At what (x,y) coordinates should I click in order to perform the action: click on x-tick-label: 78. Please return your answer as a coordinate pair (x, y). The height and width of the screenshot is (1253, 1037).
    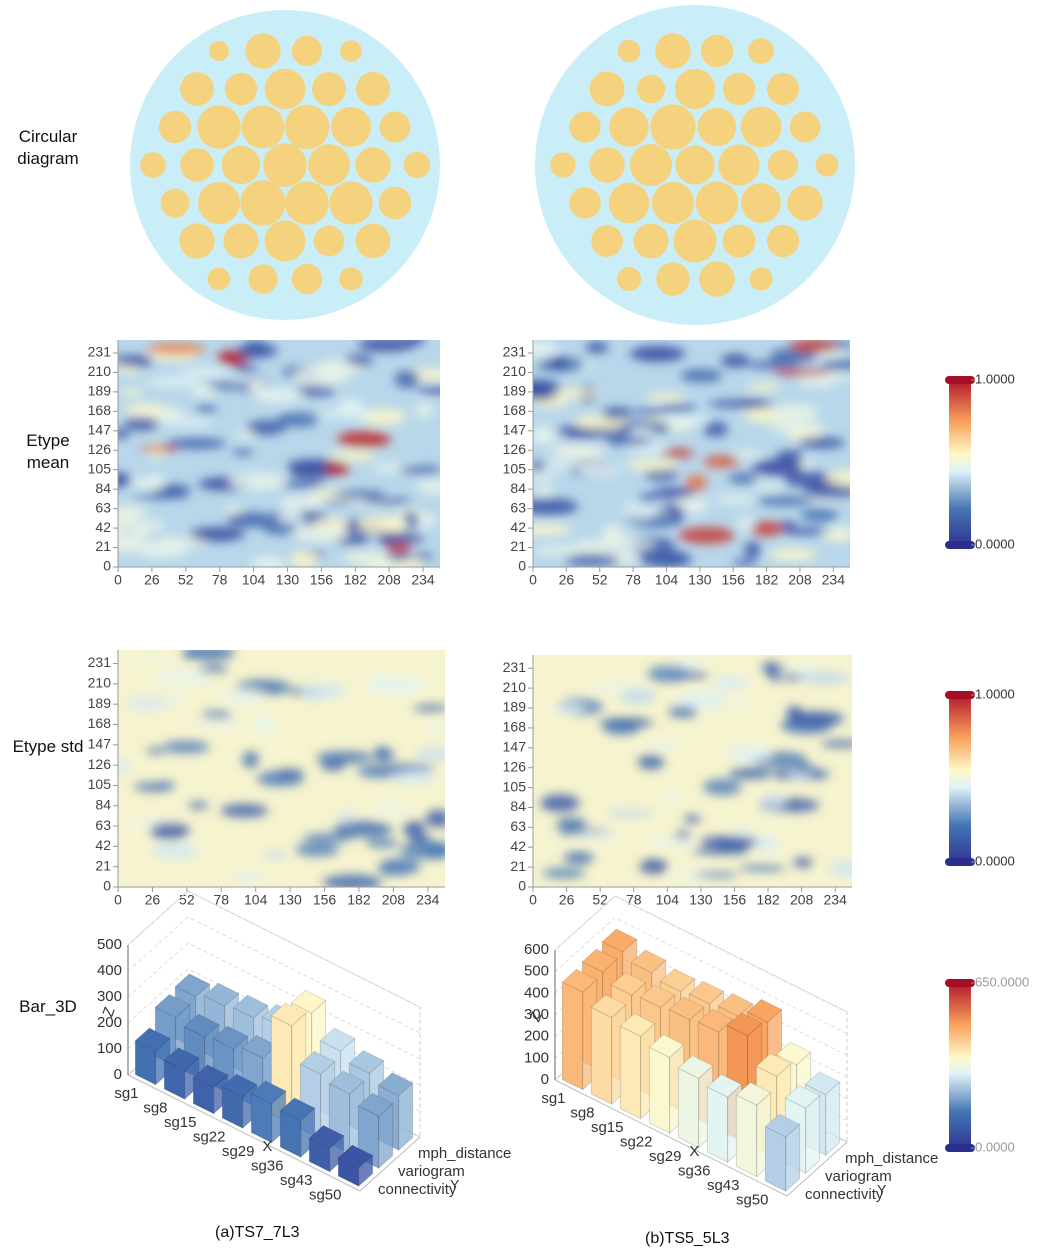
    Looking at the image, I should click on (633, 580).